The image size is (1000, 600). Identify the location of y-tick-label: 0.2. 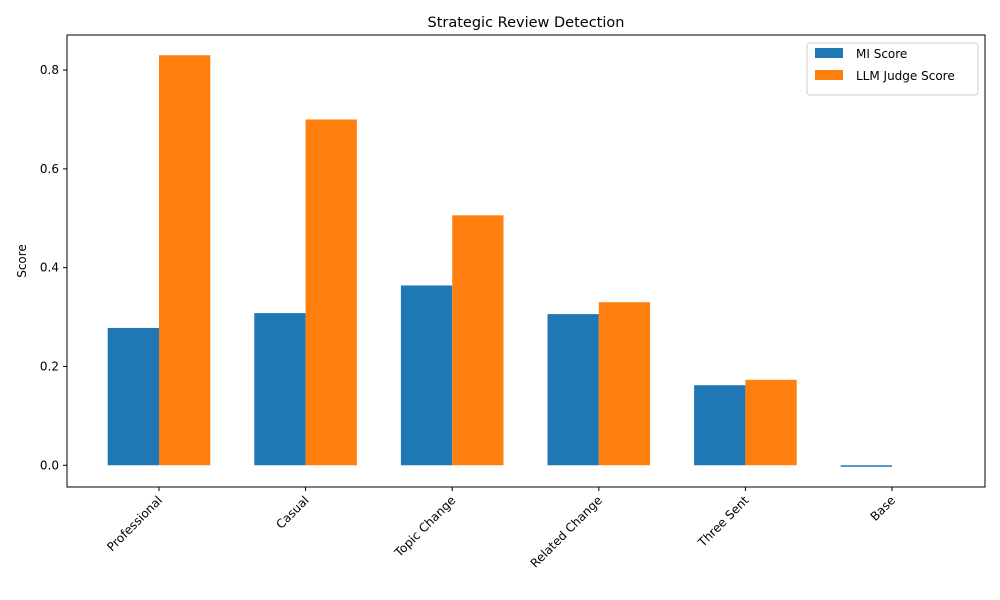
(49, 366).